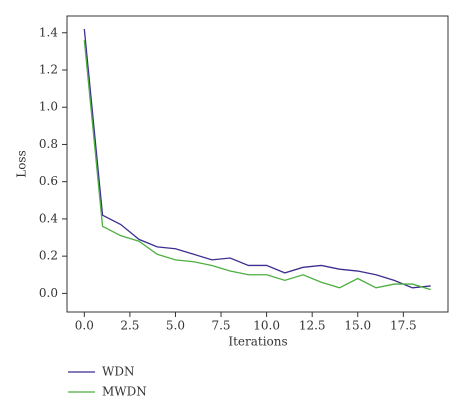 Image resolution: width=474 pixels, height=414 pixels. I want to click on y-tick-label: 0.8, so click(48, 144).